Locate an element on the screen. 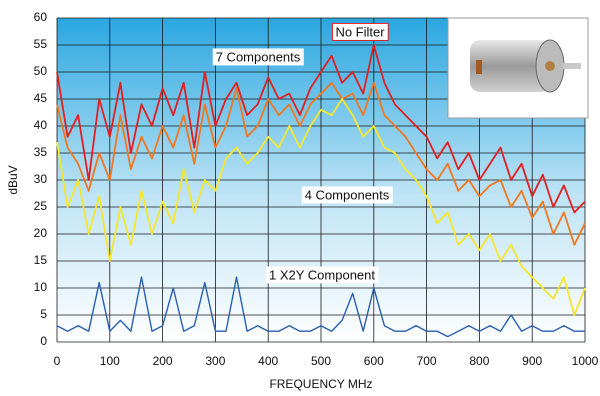  x-tick-label: 600 is located at coordinates (374, 361).